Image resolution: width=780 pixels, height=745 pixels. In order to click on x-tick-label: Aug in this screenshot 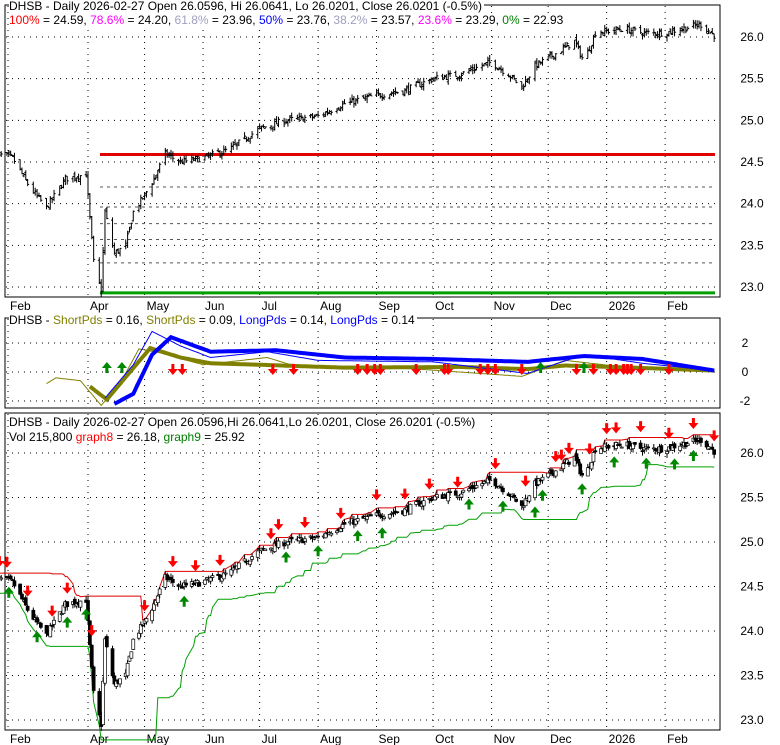, I will do `click(330, 738)`.